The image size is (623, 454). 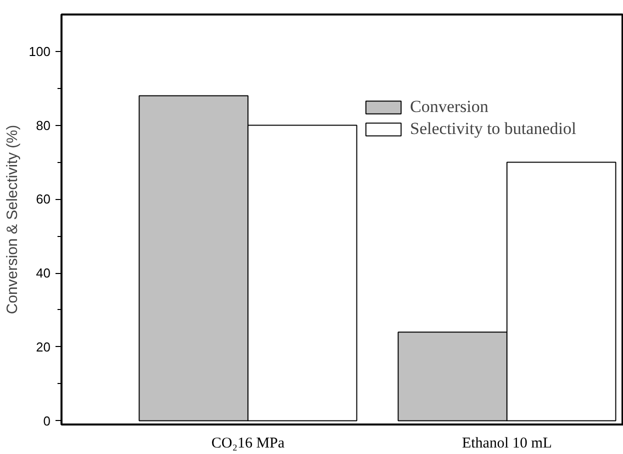 What do you see at coordinates (43, 125) in the screenshot?
I see `y-tick-label: 80` at bounding box center [43, 125].